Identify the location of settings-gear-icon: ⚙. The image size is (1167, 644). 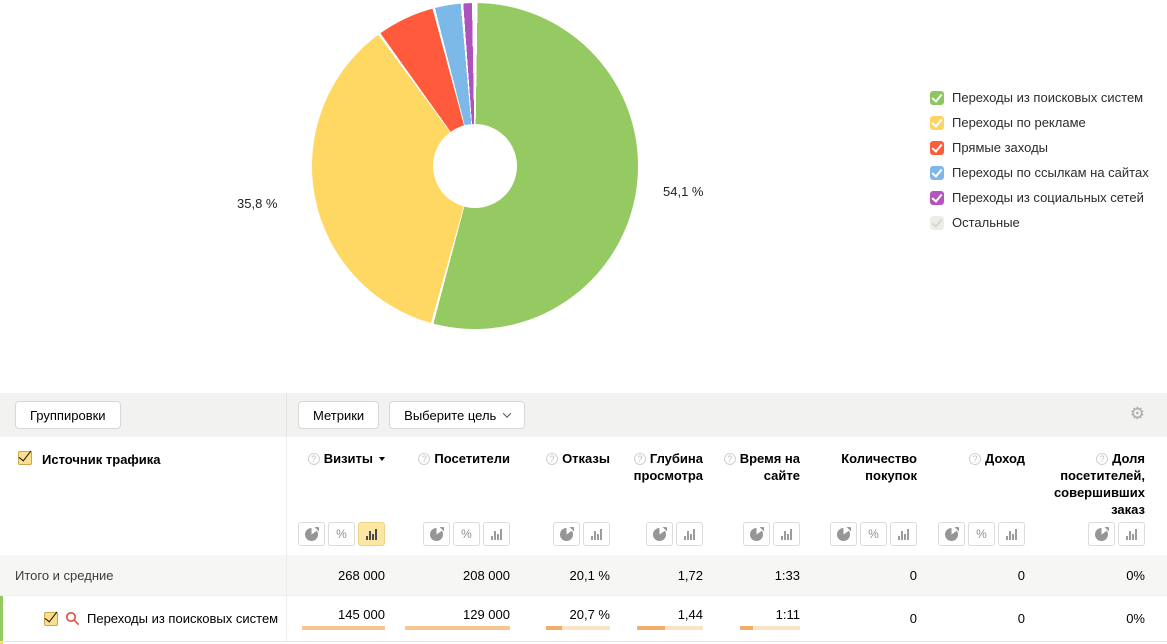
(1137, 413).